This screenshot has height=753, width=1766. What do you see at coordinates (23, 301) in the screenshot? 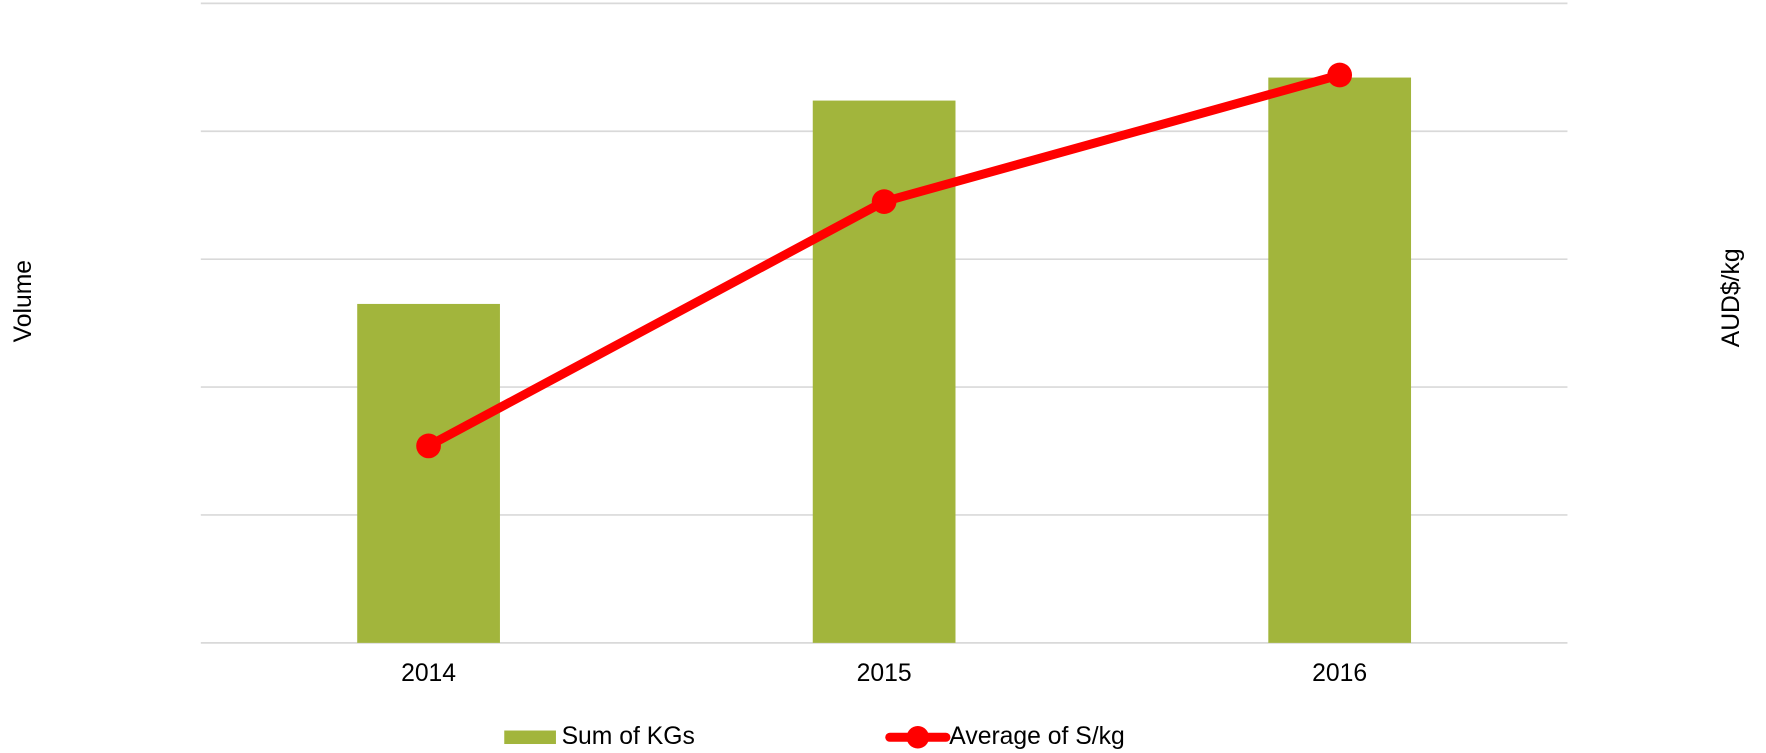
I see `y-axis-title: Volume` at bounding box center [23, 301].